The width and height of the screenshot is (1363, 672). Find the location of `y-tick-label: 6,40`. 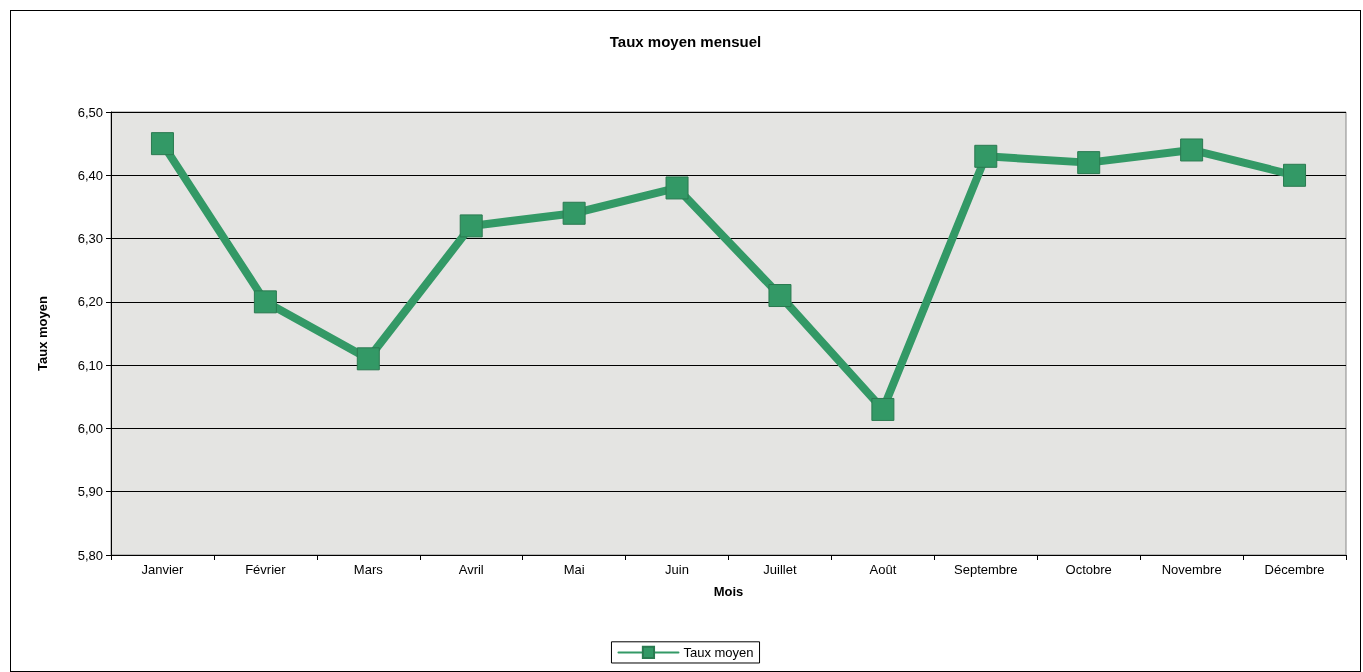

y-tick-label: 6,40 is located at coordinates (90, 175).